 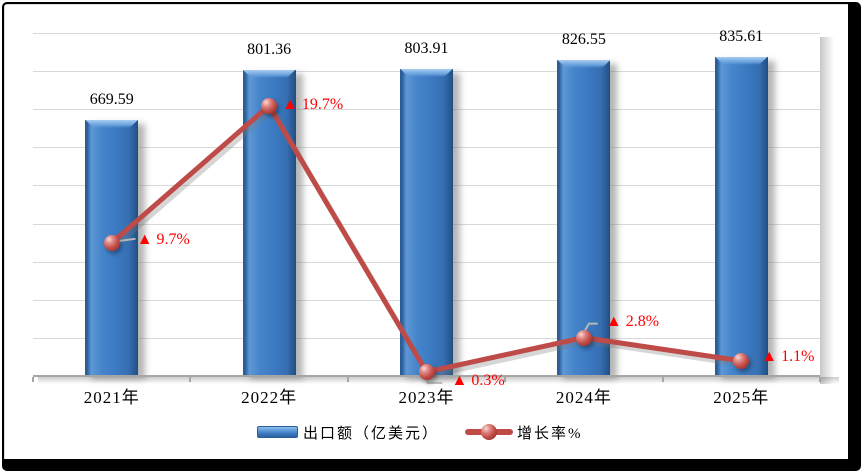 I want to click on x-axis-label: 2023年, so click(x=426, y=397).